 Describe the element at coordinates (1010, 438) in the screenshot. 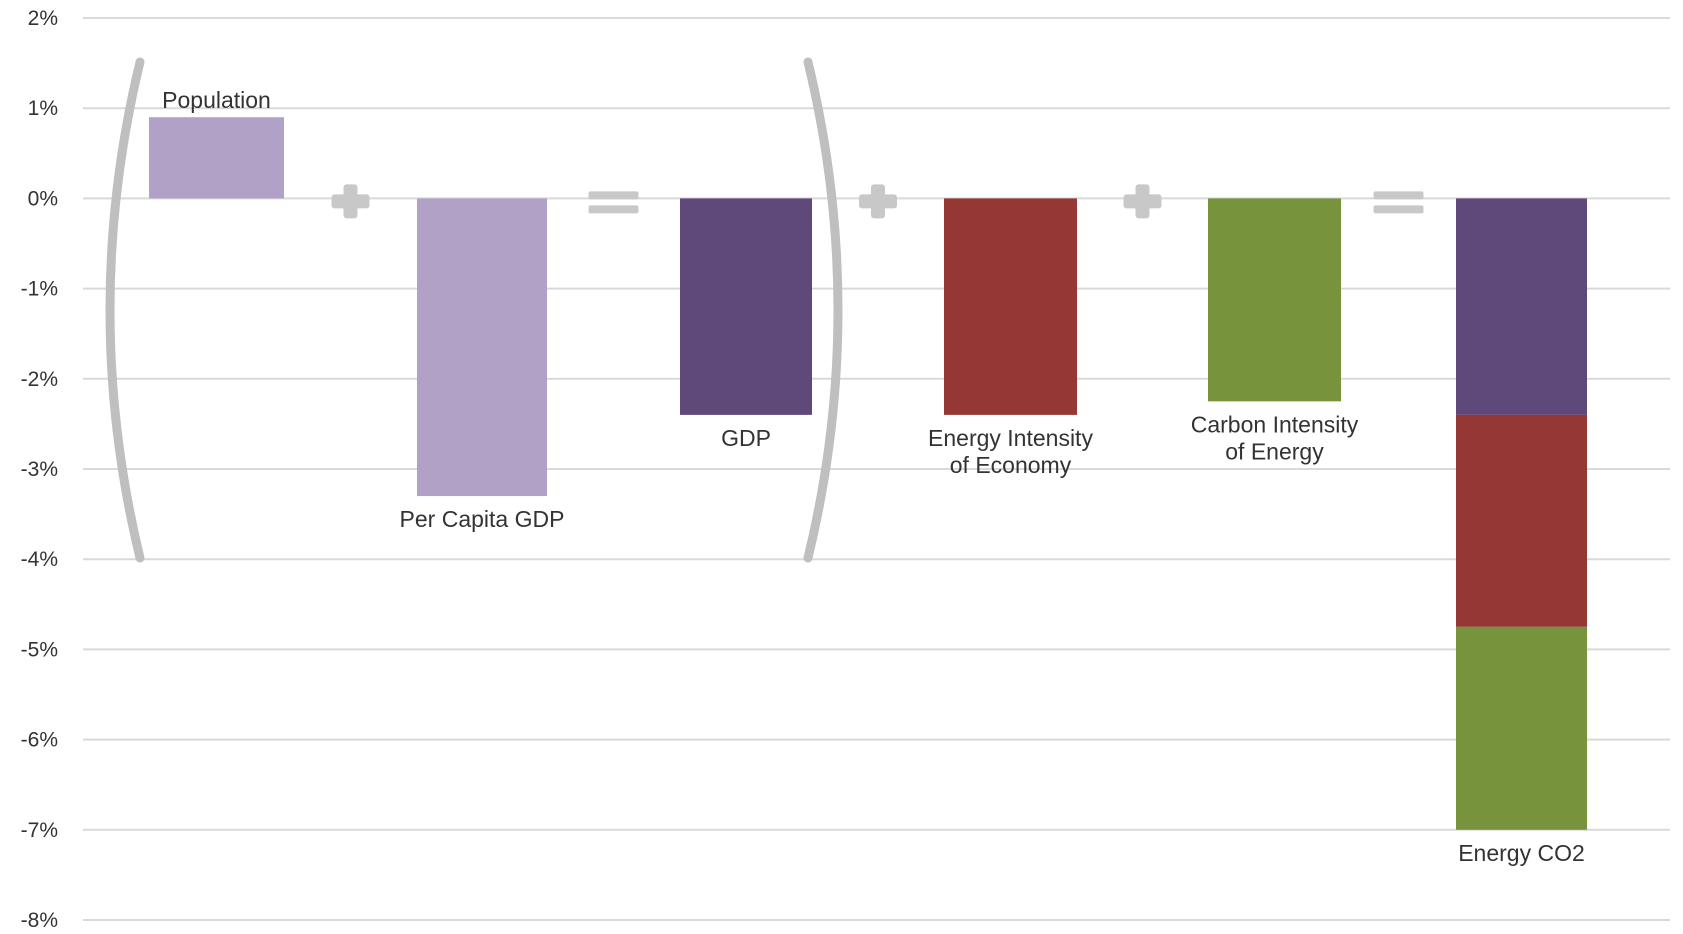

I see `energy-intensity-label: Energy Intensity` at that location.